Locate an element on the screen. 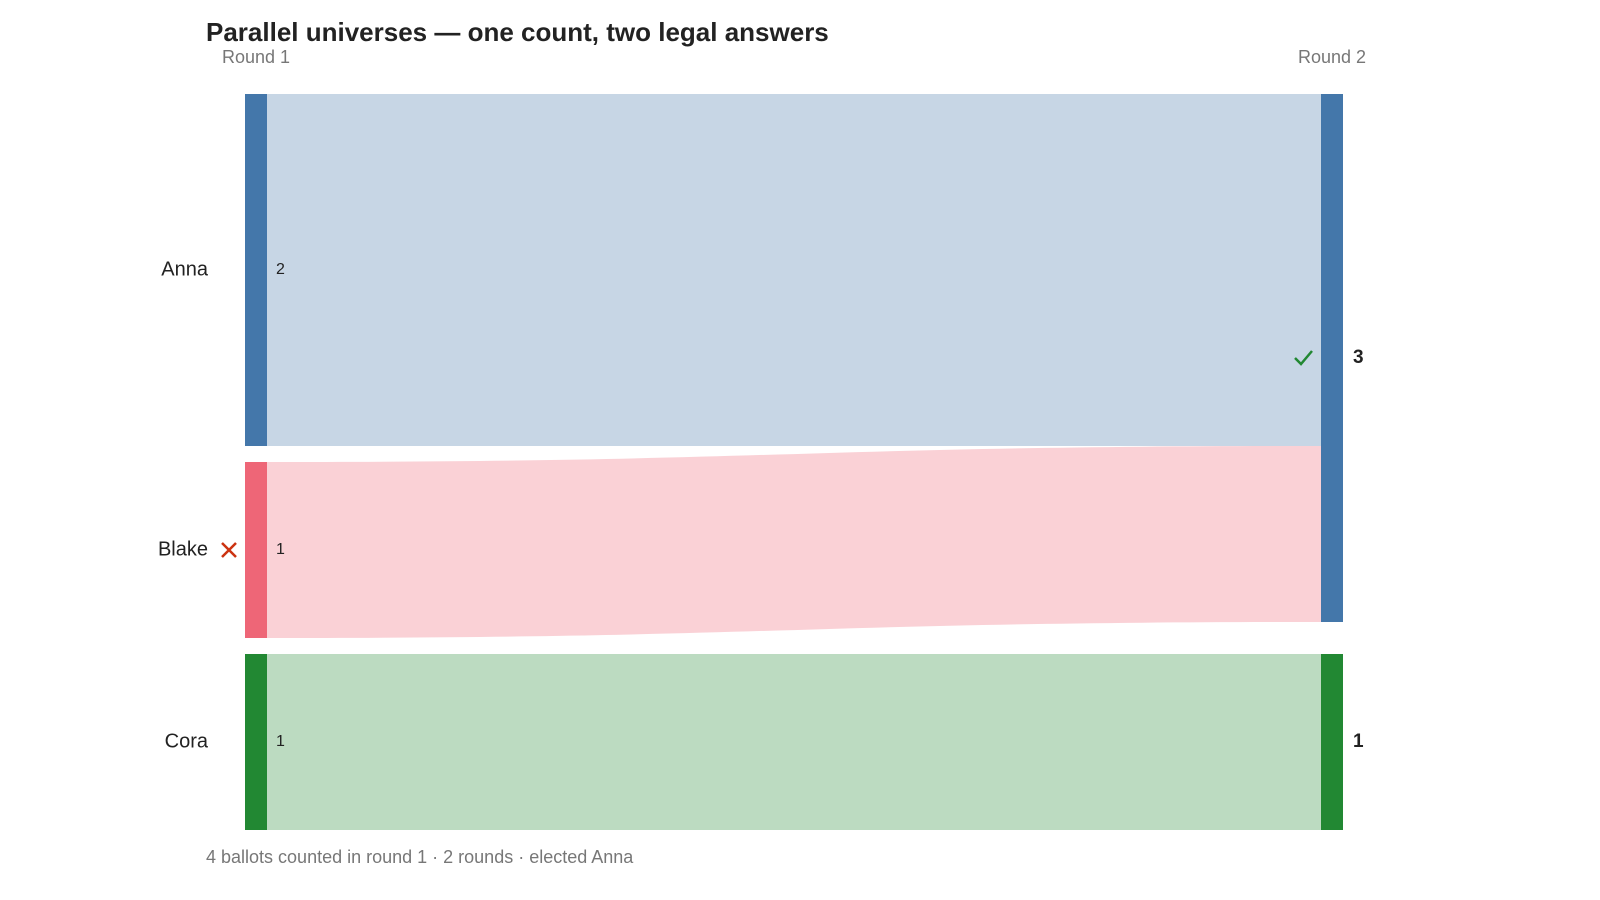 The image size is (1600, 900). node-value: 3 is located at coordinates (1358, 357).